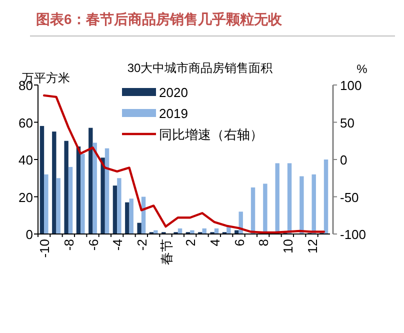 This screenshot has height=333, width=404. I want to click on x-tick-label: 6, so click(239, 242).